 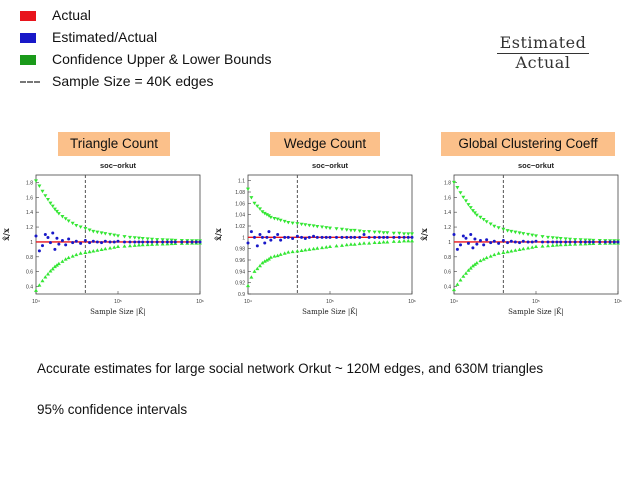 I want to click on legend-item-sample-size: Sample Size = 40K edges, so click(x=178, y=82).